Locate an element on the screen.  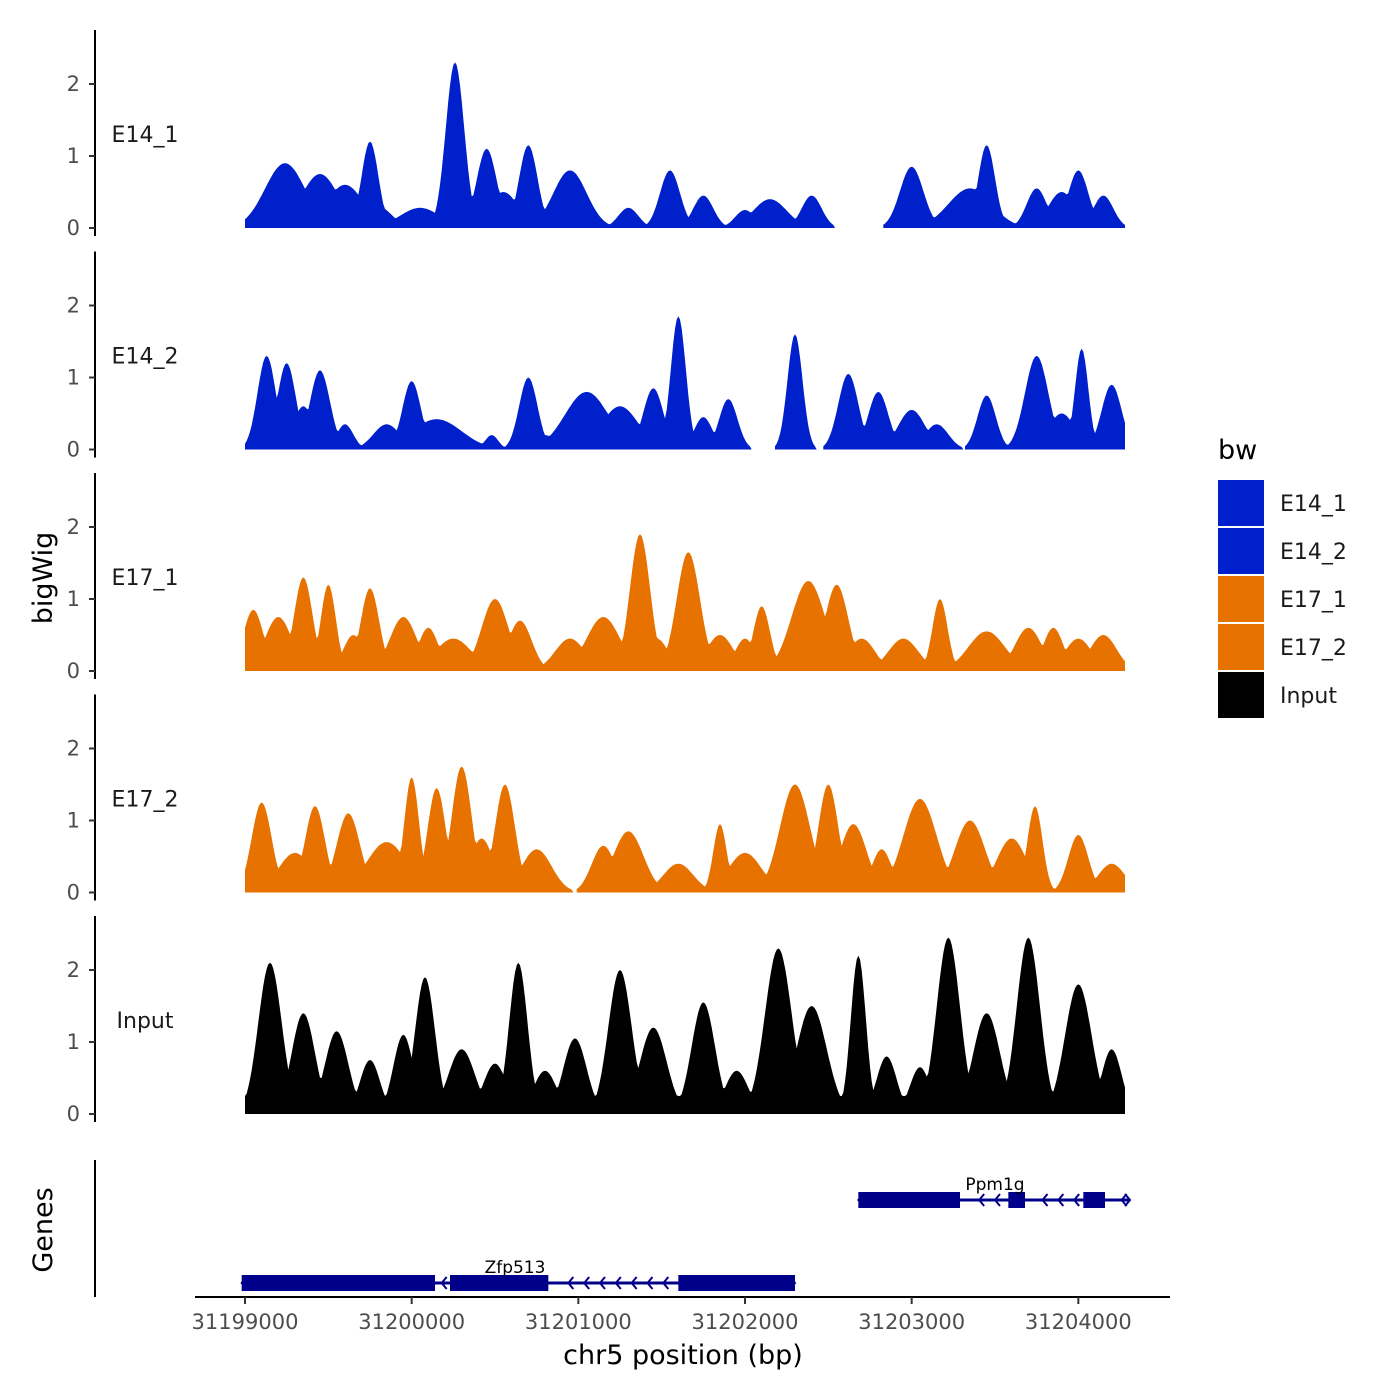
track-label: E14_2 is located at coordinates (145, 357).